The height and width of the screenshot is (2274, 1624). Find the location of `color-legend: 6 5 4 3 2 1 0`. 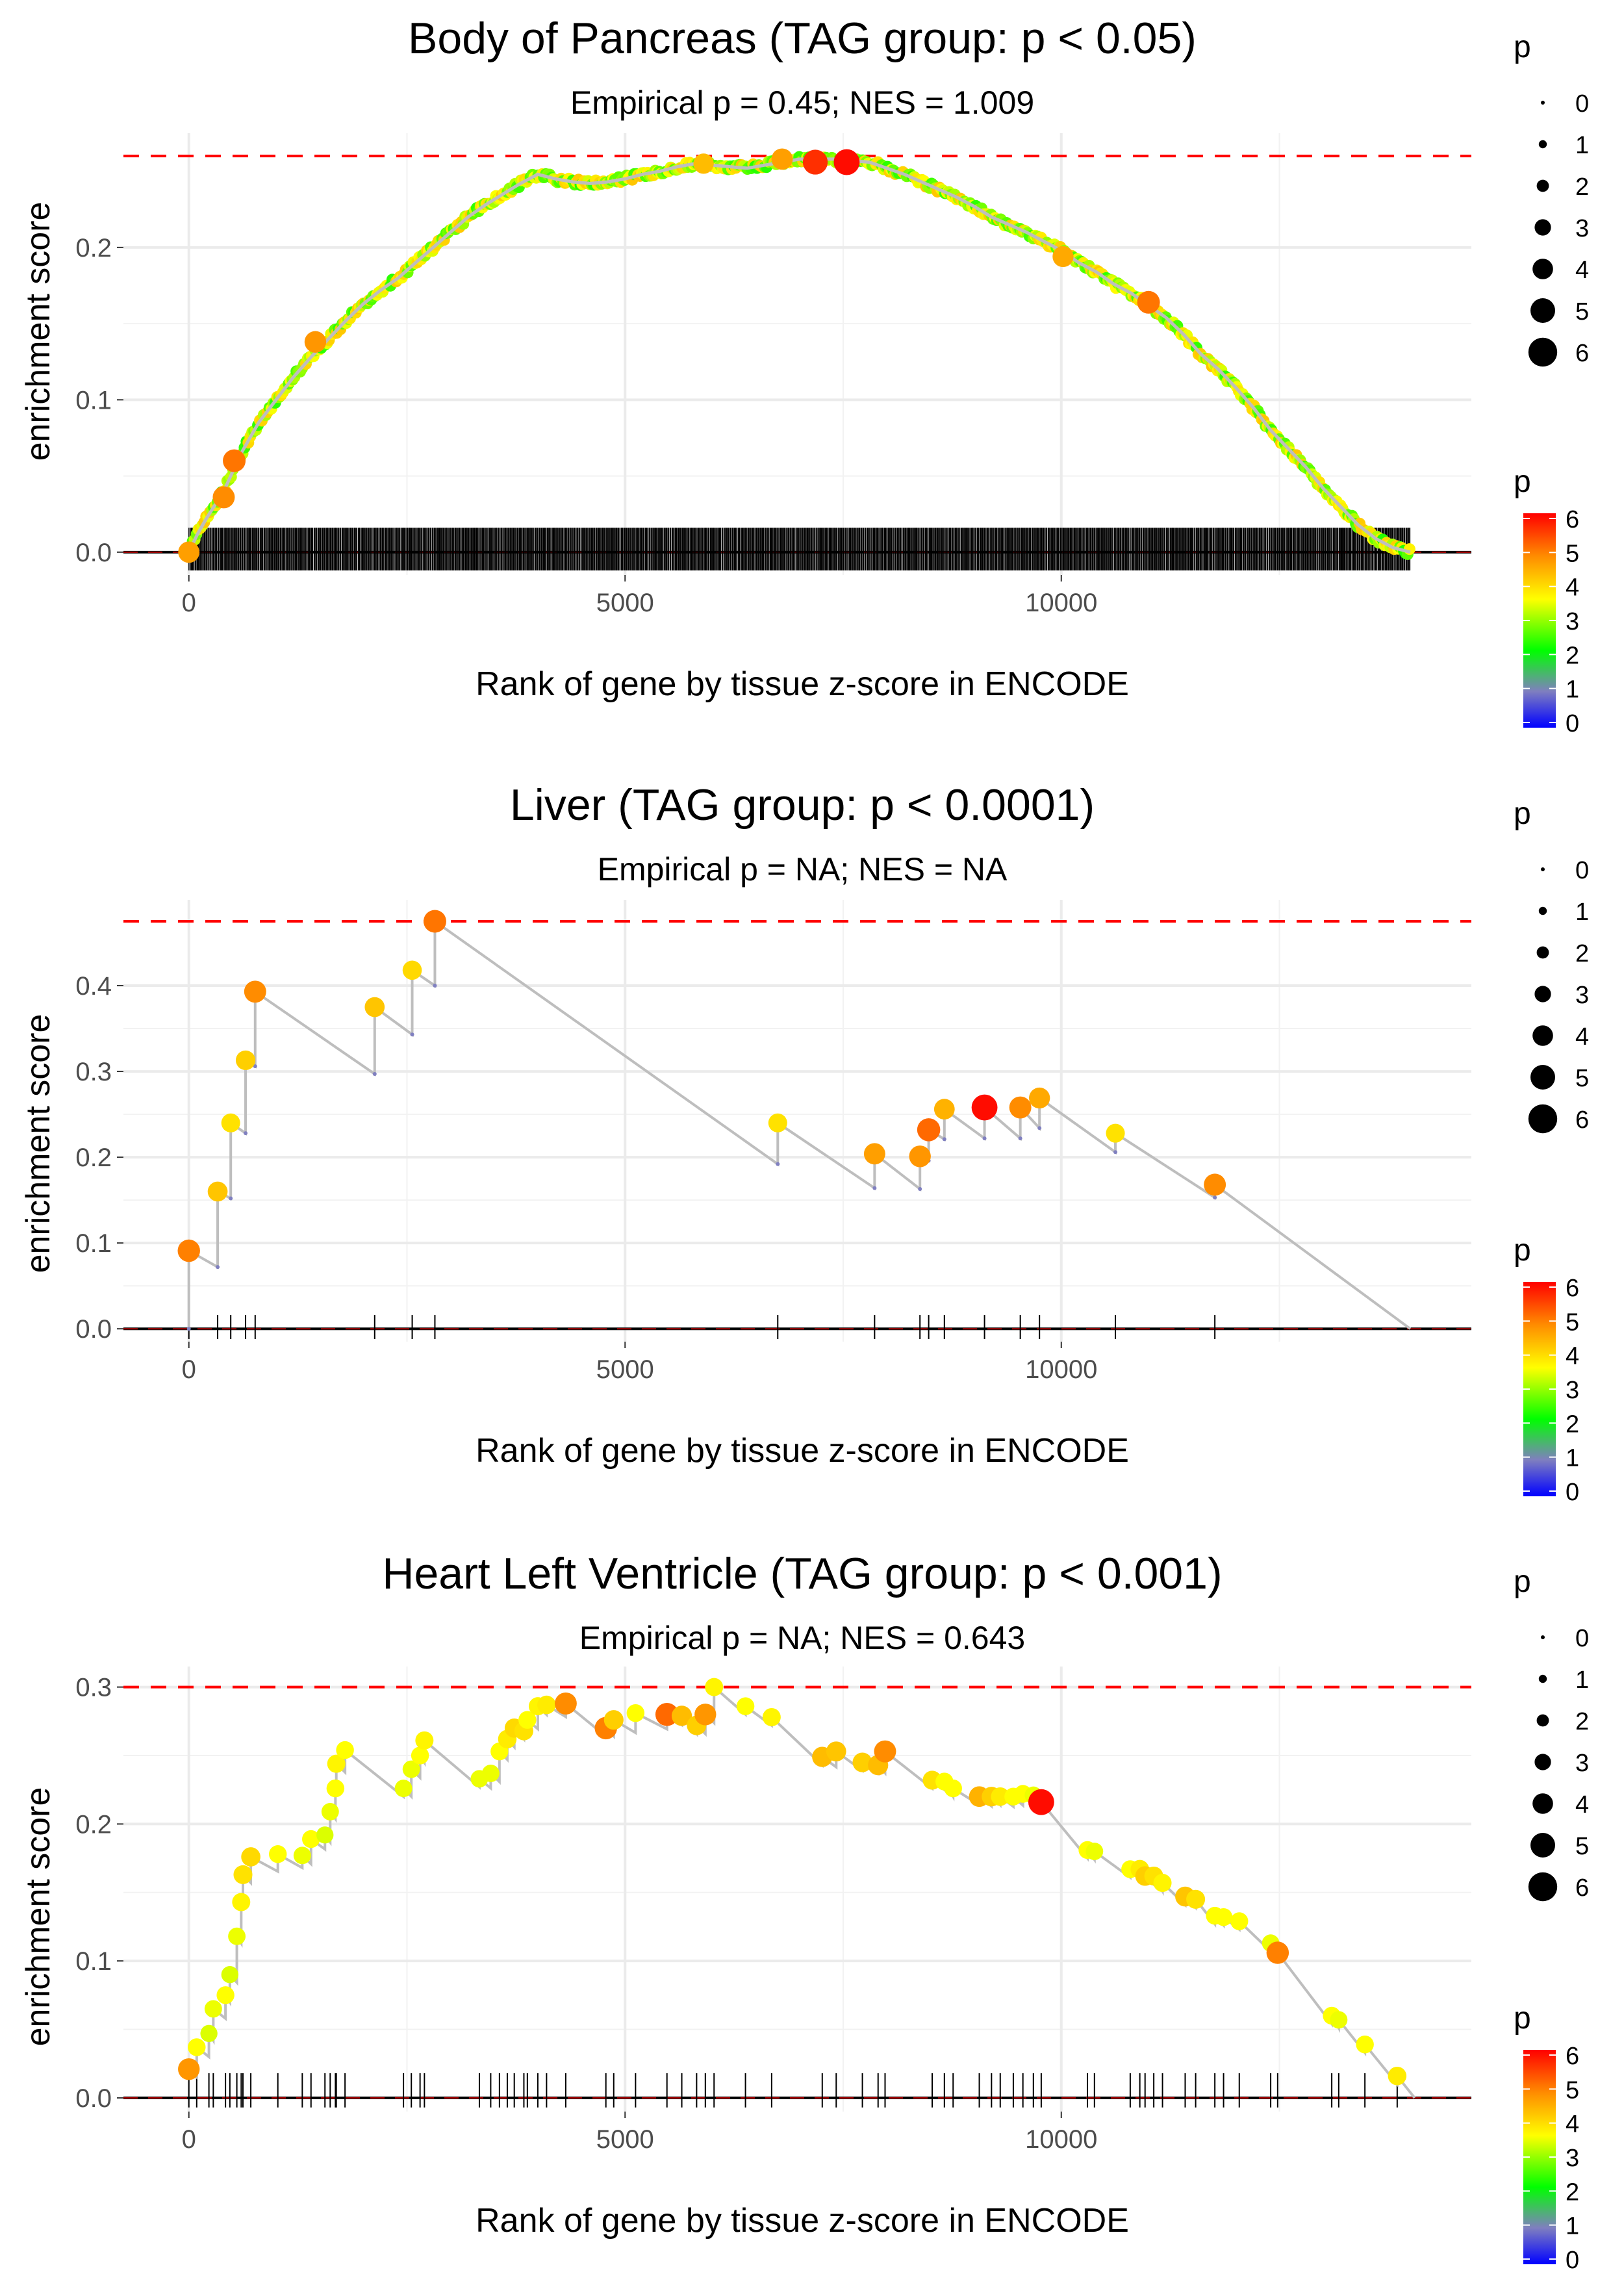

color-legend: 6 5 4 3 2 1 0 is located at coordinates (1551, 621).